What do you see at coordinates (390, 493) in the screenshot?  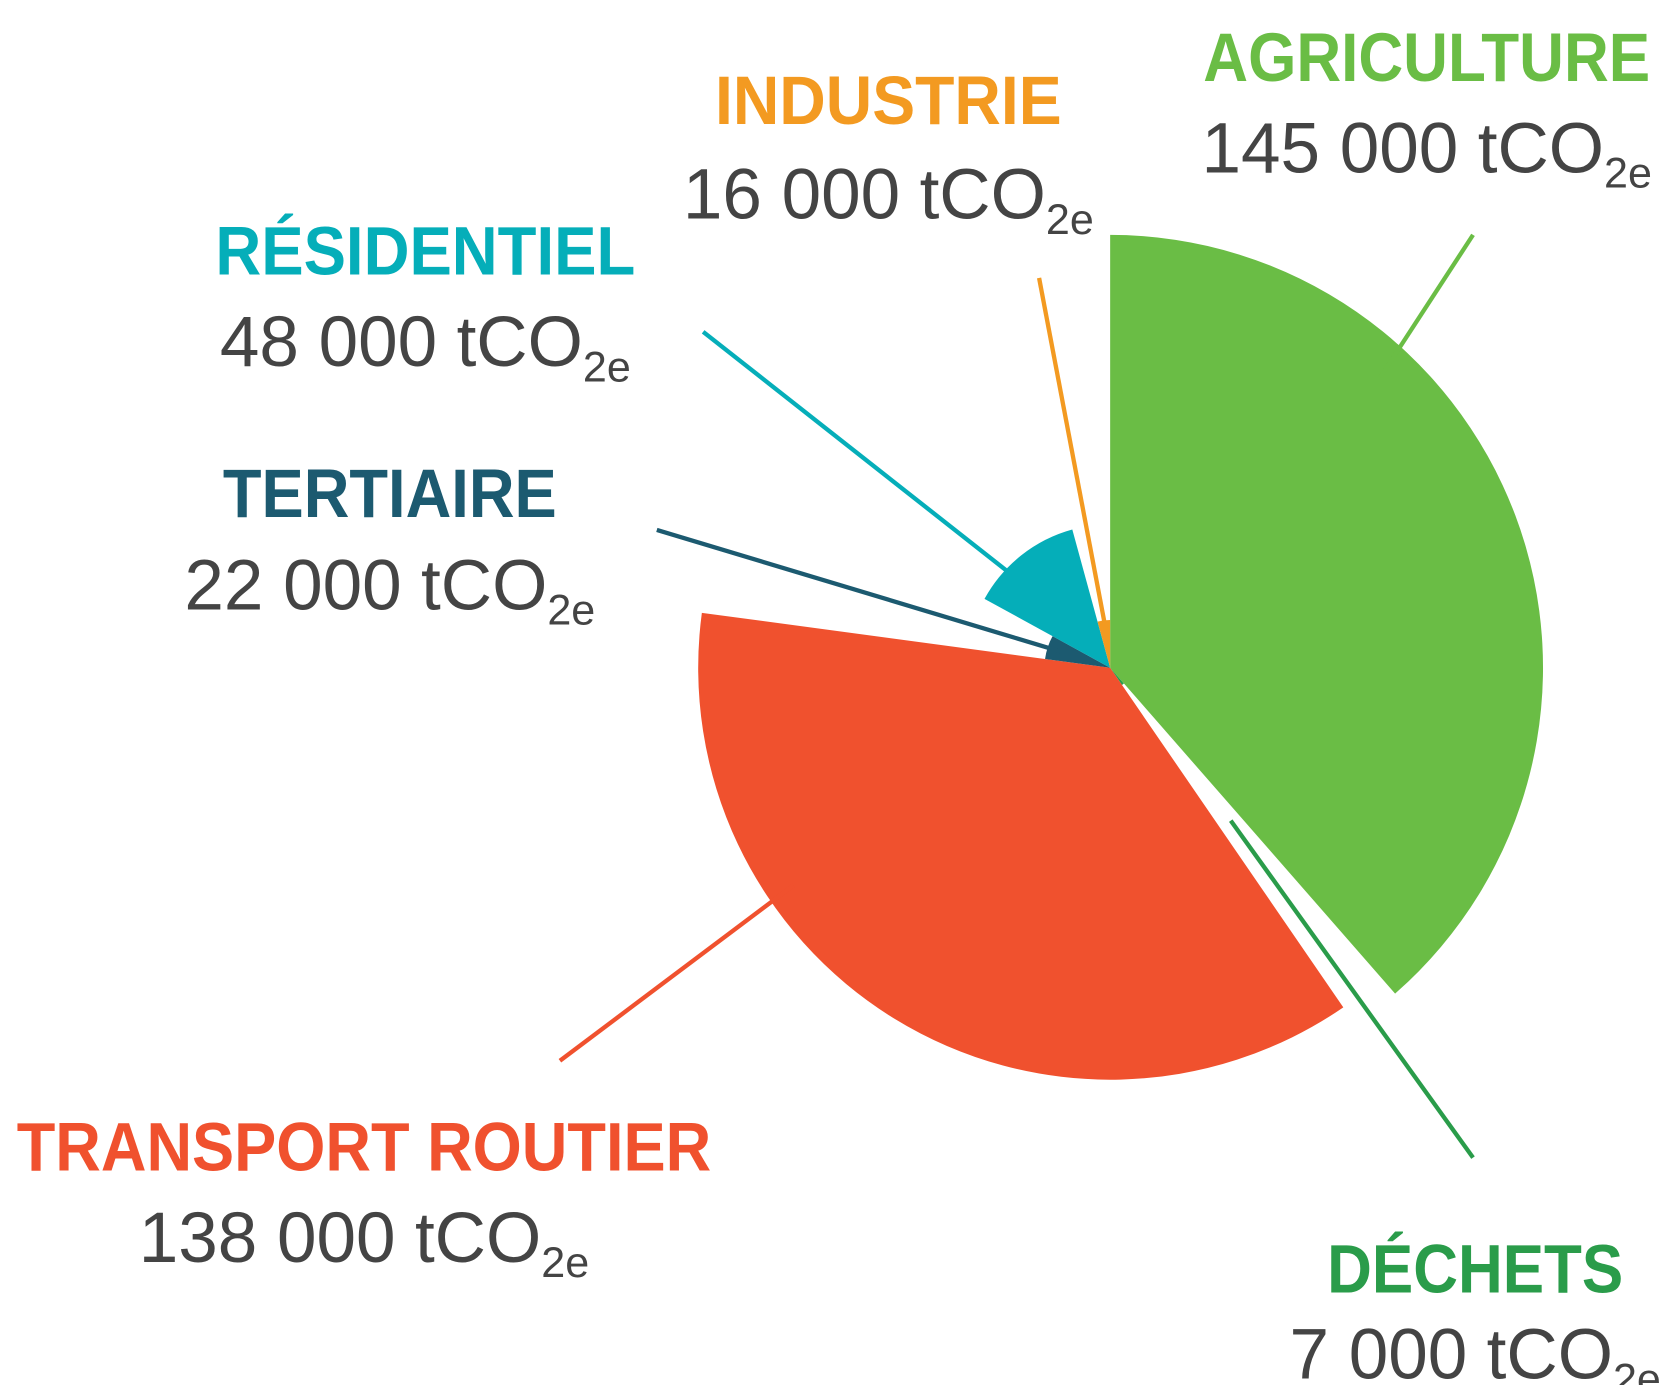 I see `category-label: TERTIAIRE` at bounding box center [390, 493].